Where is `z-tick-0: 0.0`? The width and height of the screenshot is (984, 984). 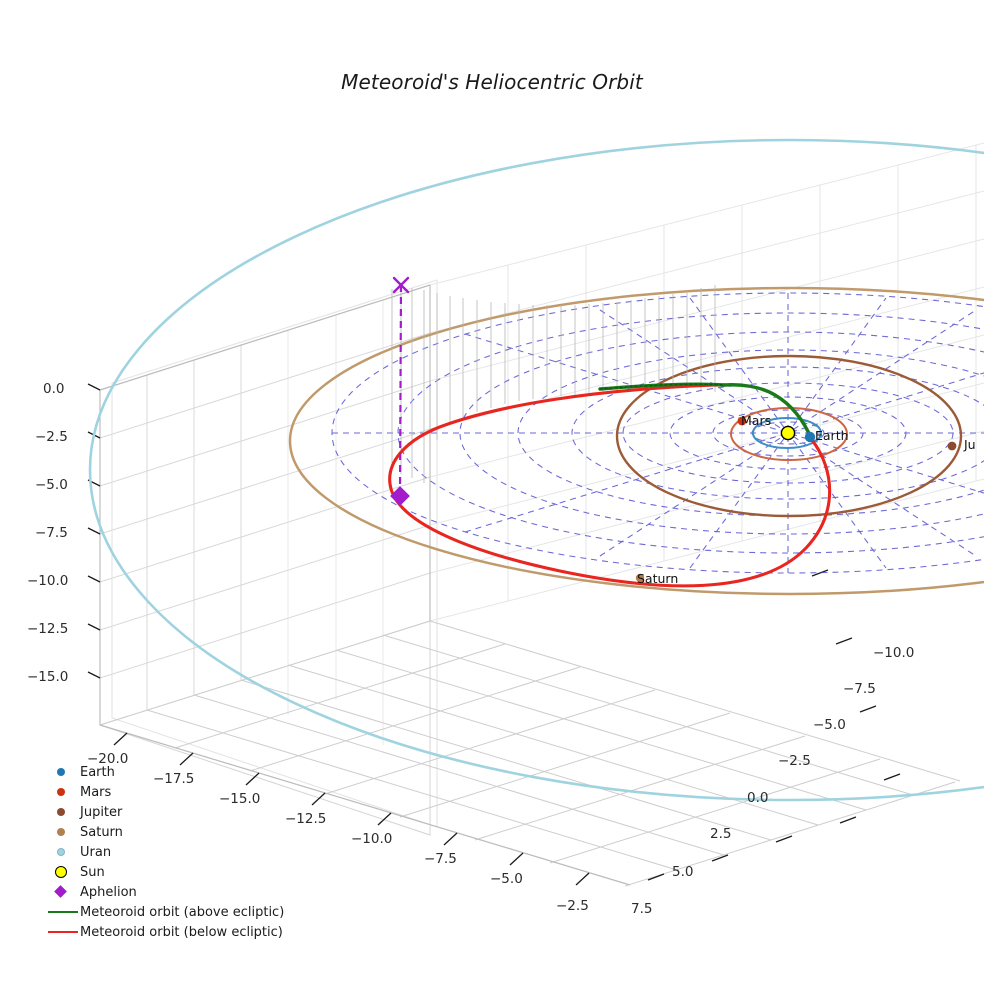 z-tick-0: 0.0 is located at coordinates (54, 389).